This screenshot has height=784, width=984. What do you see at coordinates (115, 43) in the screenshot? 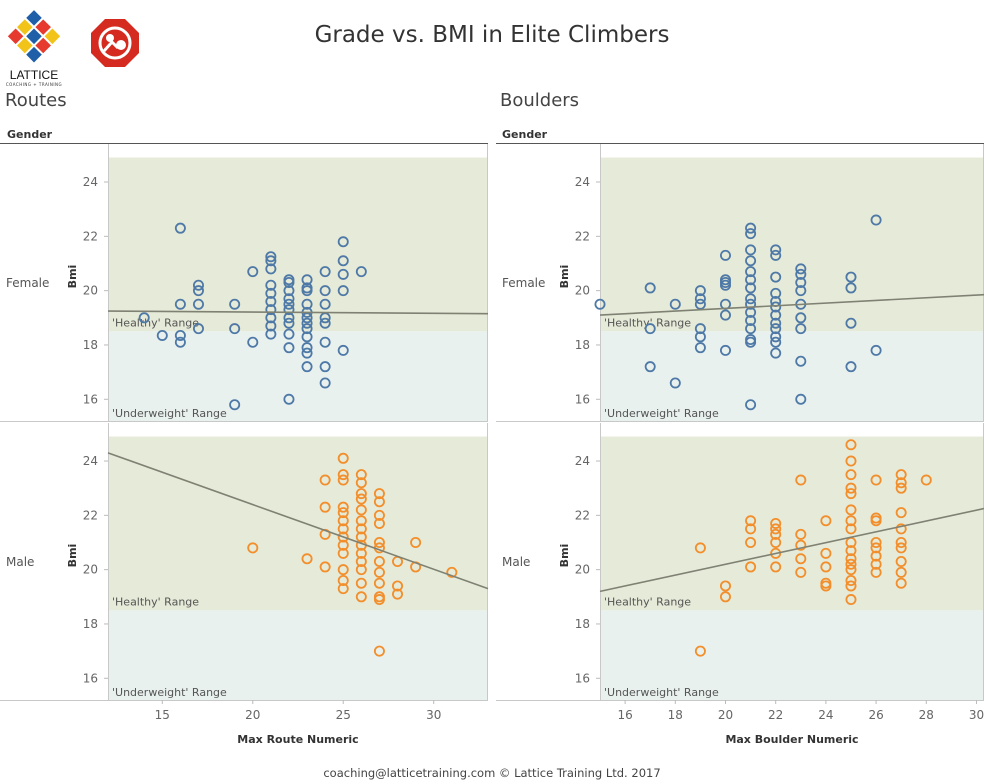
I see `climbing-badge-icon` at bounding box center [115, 43].